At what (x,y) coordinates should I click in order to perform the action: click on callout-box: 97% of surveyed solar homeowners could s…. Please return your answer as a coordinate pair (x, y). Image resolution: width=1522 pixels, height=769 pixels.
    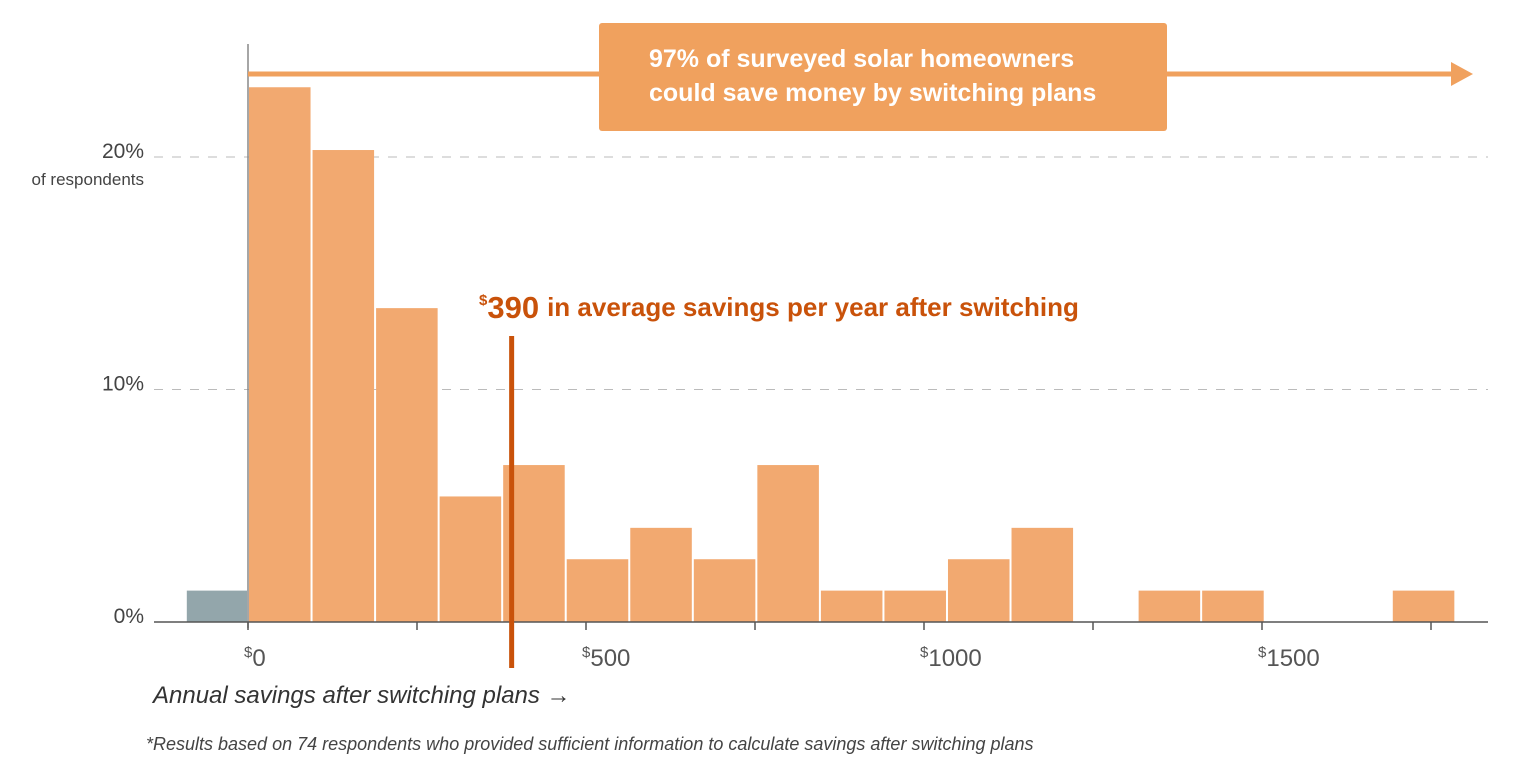
    Looking at the image, I should click on (883, 77).